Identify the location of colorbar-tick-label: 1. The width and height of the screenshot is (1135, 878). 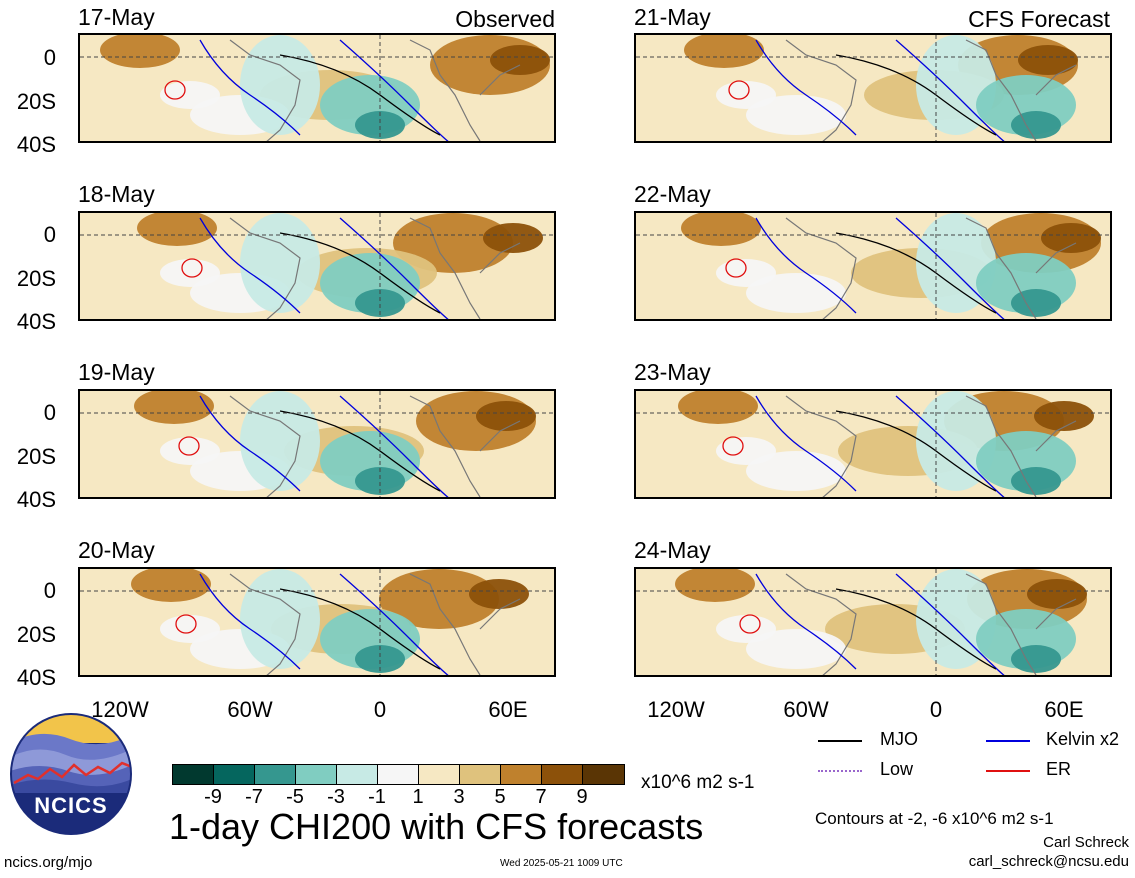
(418, 797).